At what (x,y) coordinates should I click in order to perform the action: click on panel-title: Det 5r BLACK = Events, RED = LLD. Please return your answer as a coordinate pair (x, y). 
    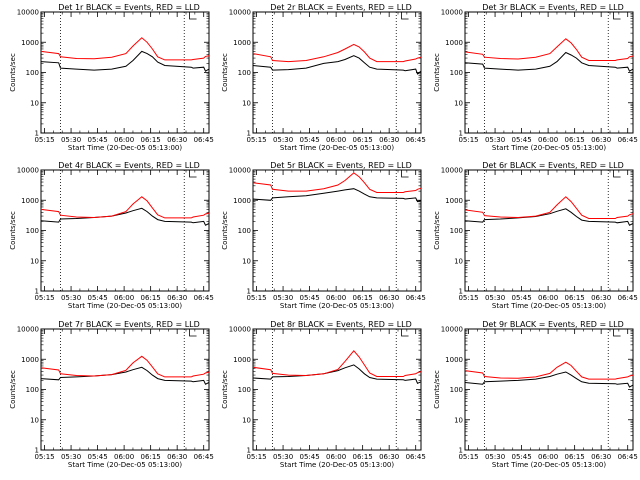
    Looking at the image, I should click on (341, 165).